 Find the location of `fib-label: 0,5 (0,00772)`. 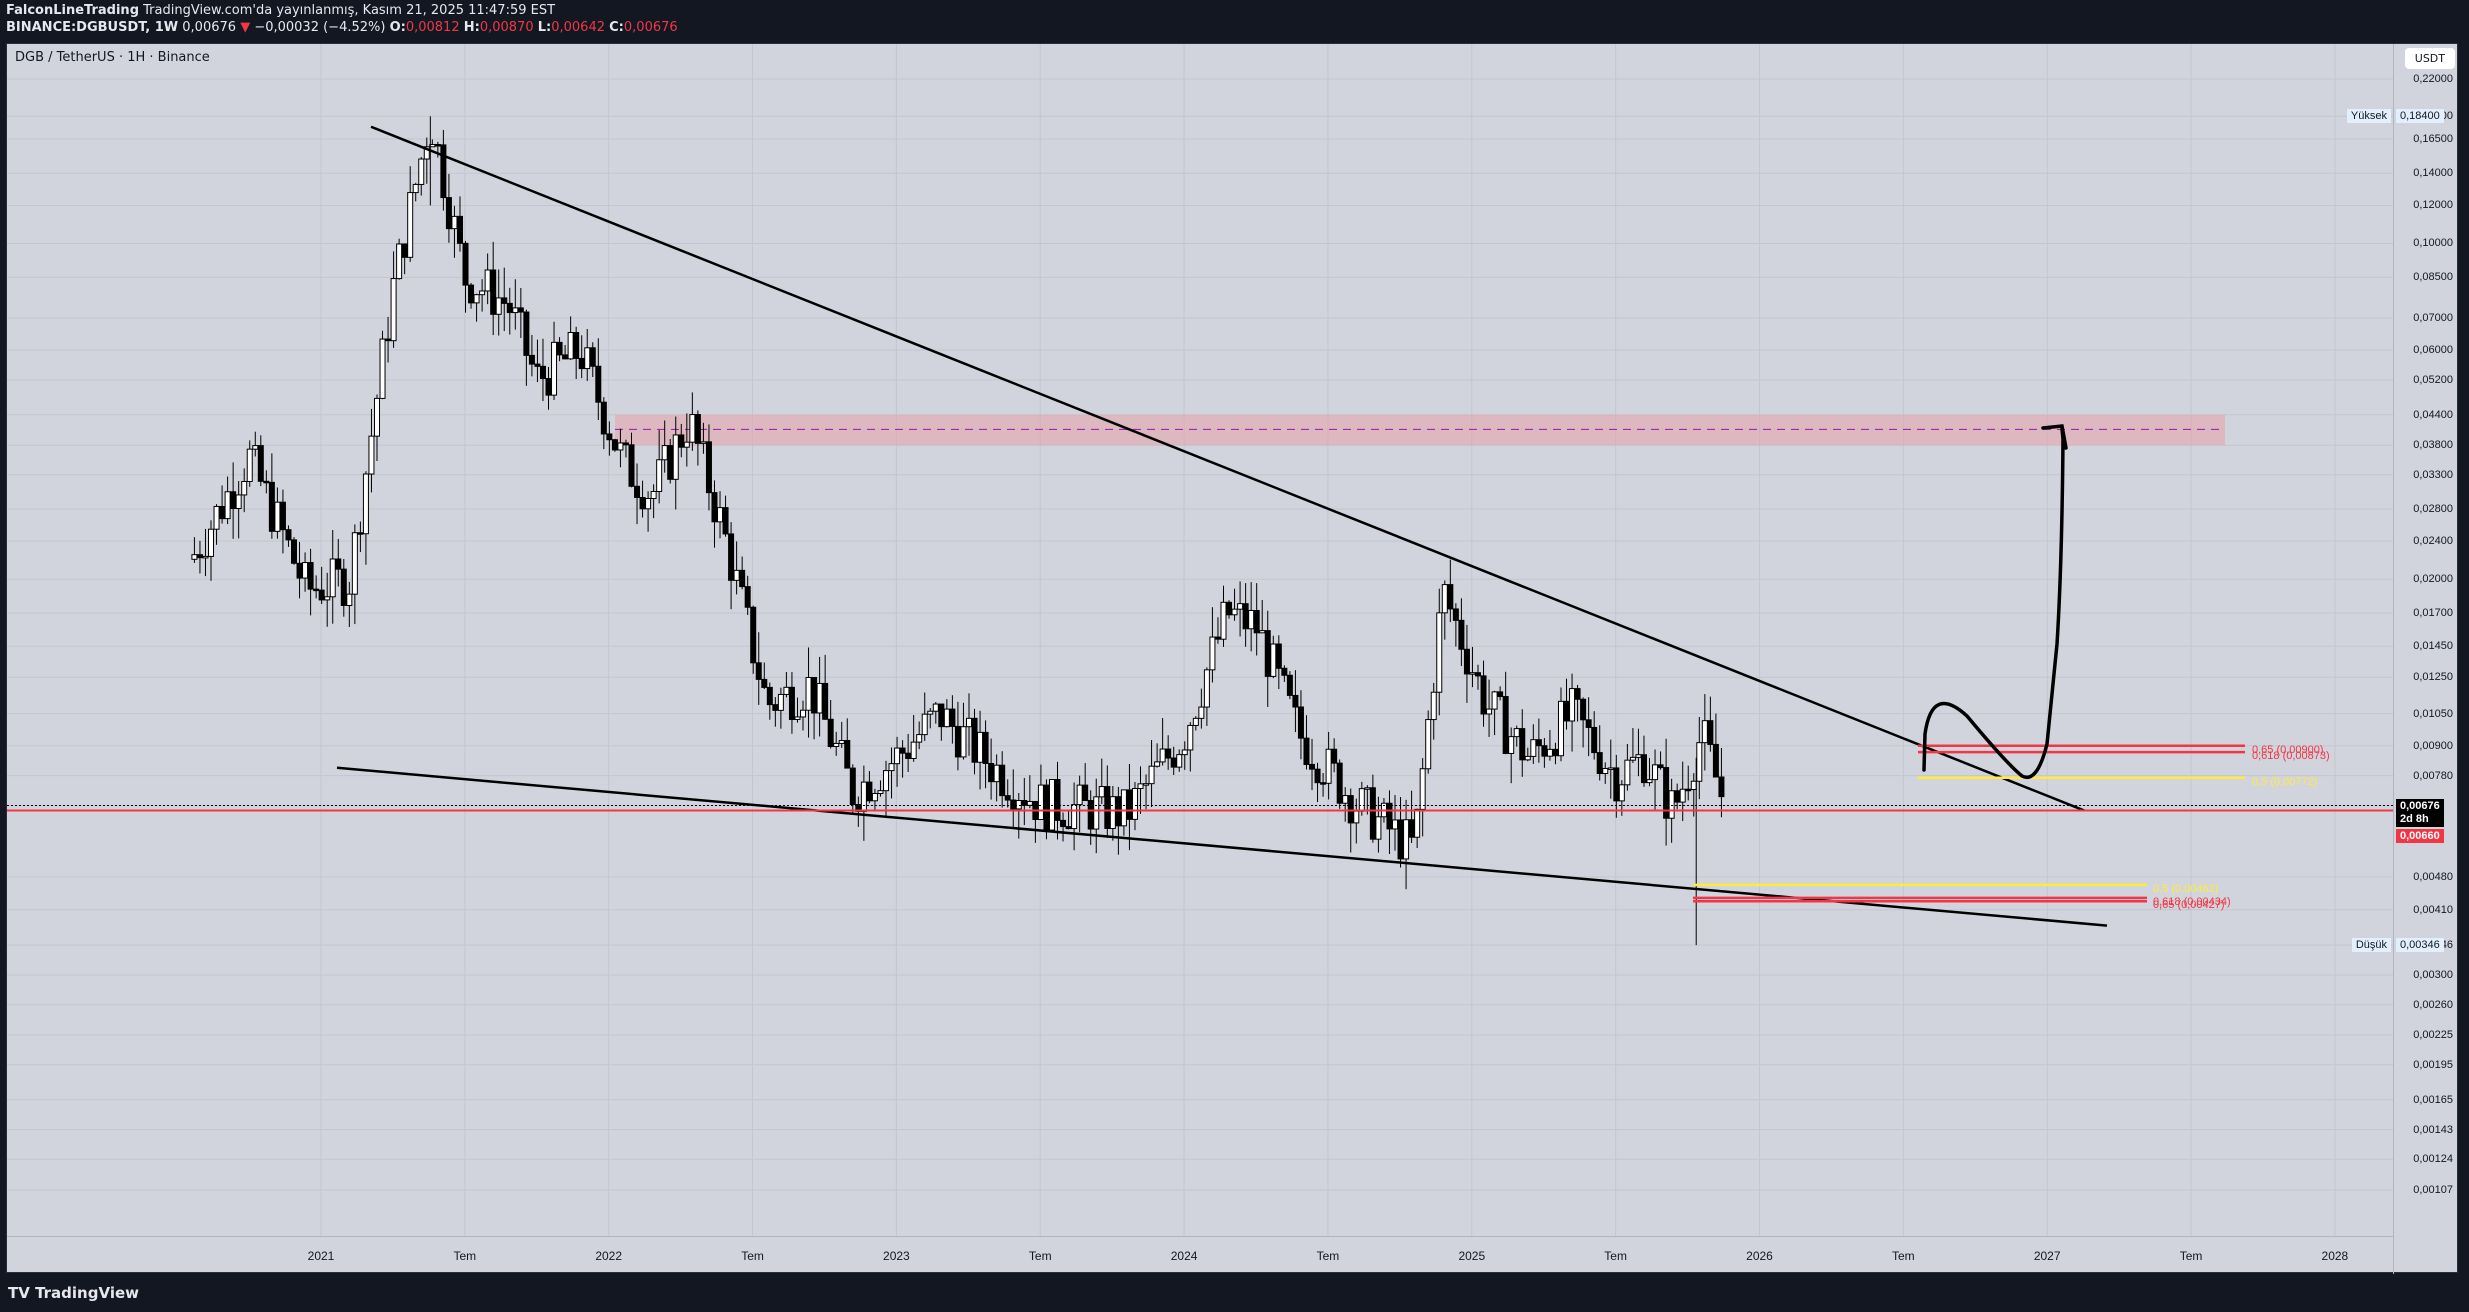

fib-label: 0,5 (0,00772) is located at coordinates (2285, 781).